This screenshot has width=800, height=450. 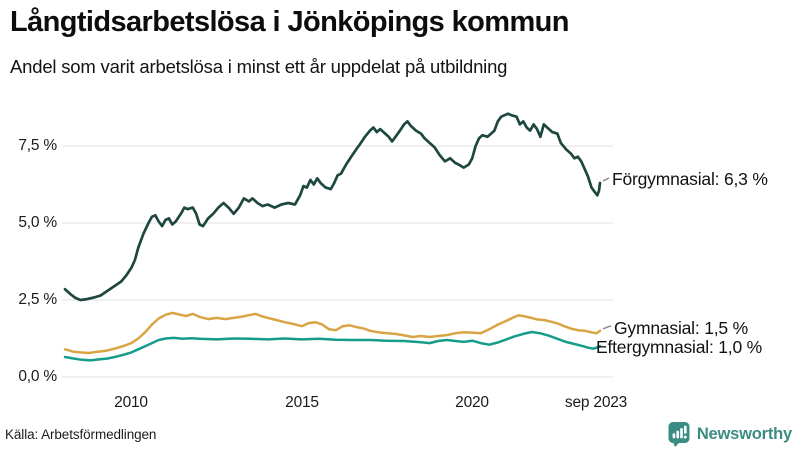 I want to click on bar-chart-speech-bubble-icon, so click(x=679, y=434).